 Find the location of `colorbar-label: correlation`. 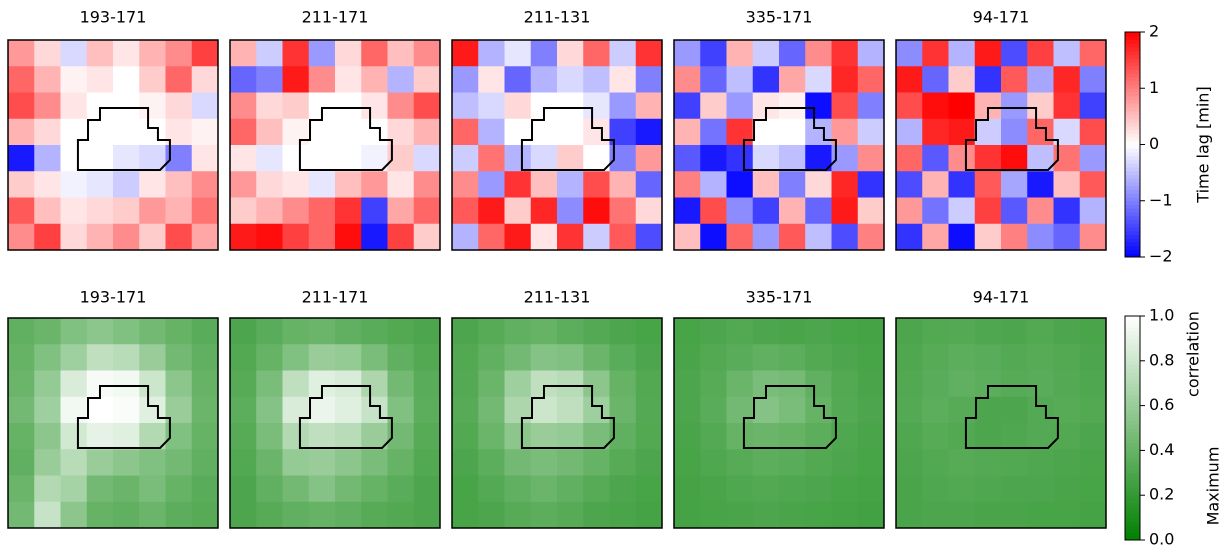

colorbar-label: correlation is located at coordinates (1193, 354).